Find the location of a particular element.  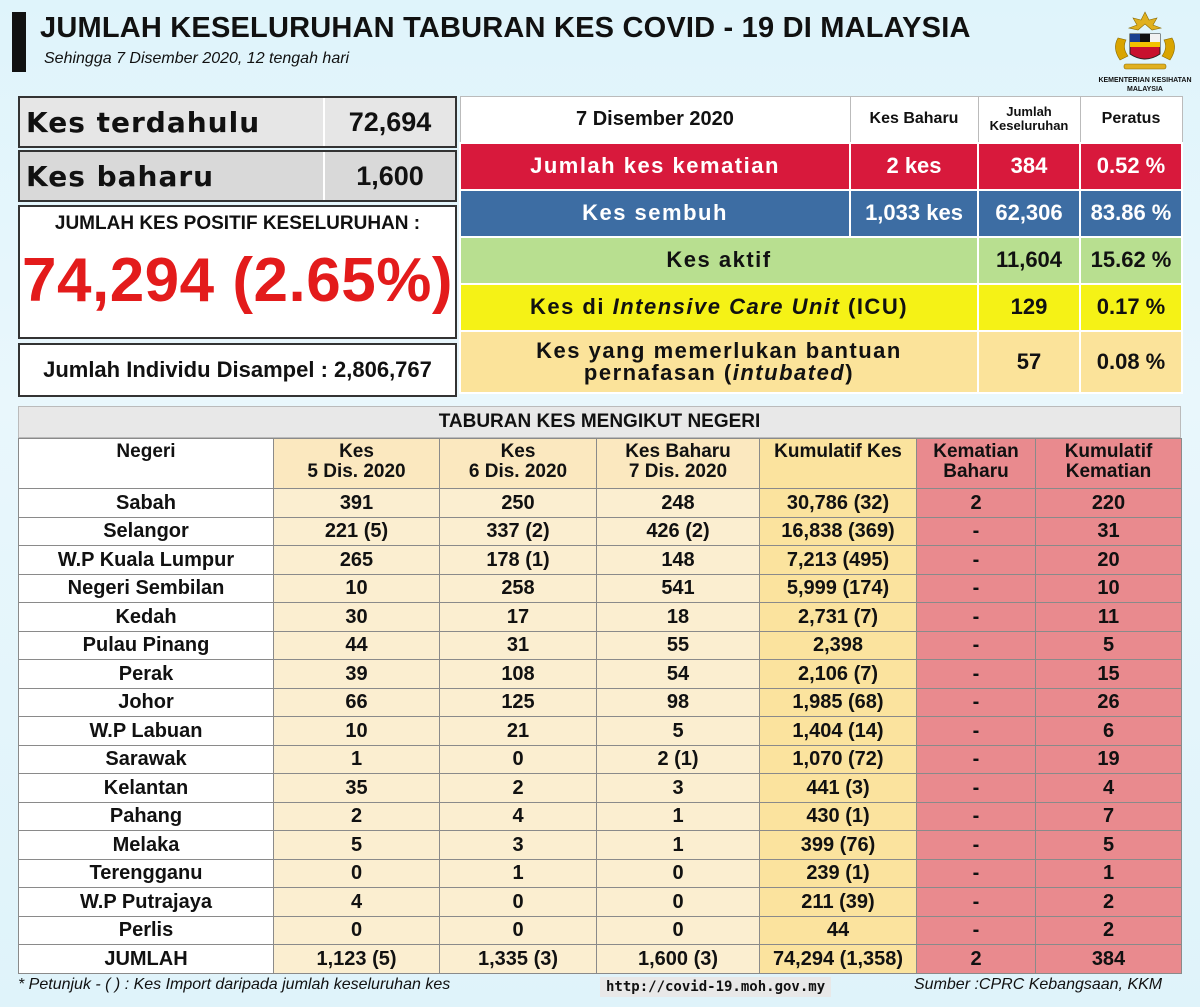

col-7dec: Kes Baharu 7 Dis. 2020 is located at coordinates (678, 463).